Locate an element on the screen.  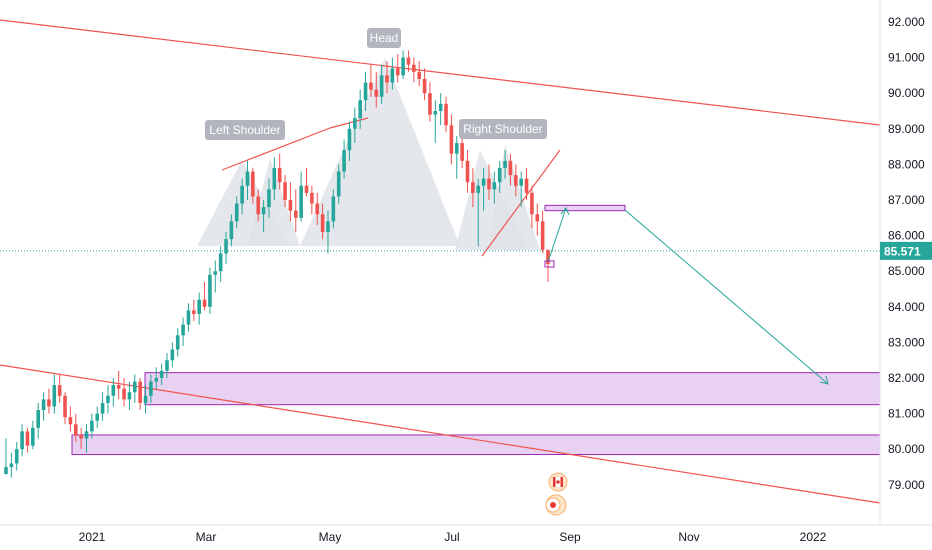
x-tick-label: 2021 is located at coordinates (92, 537).